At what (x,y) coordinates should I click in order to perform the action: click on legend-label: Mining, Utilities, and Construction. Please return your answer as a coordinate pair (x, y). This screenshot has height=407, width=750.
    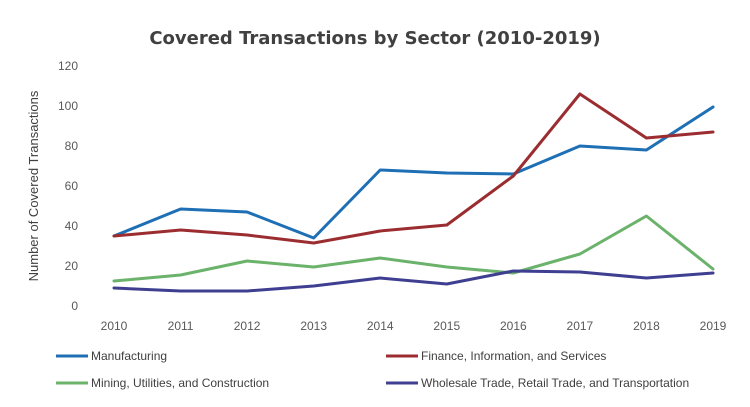
    Looking at the image, I should click on (180, 383).